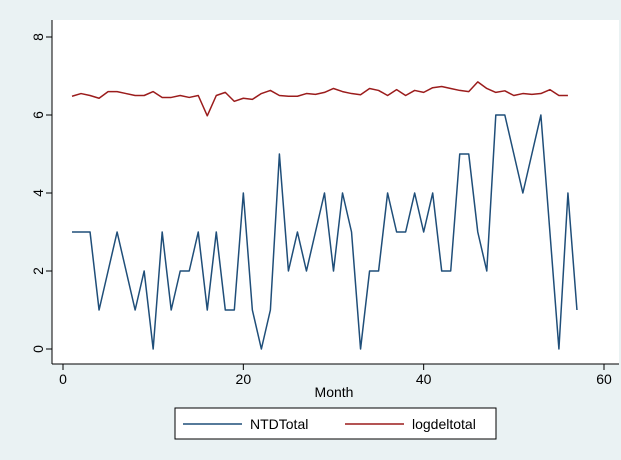  Describe the element at coordinates (38, 37) in the screenshot. I see `y-tick-label: 8` at that location.